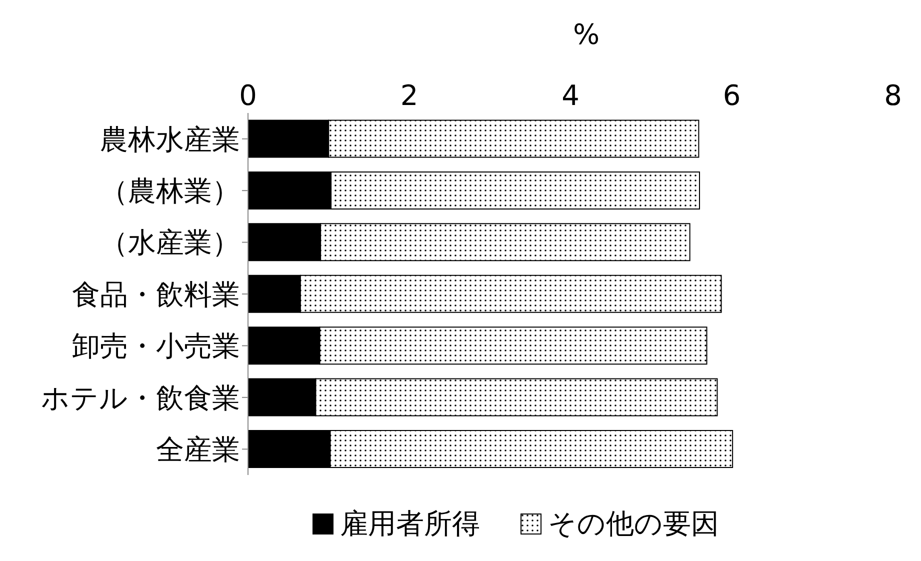 The height and width of the screenshot is (561, 921). I want to click on y-tick-label: （水産業）, so click(170, 243).